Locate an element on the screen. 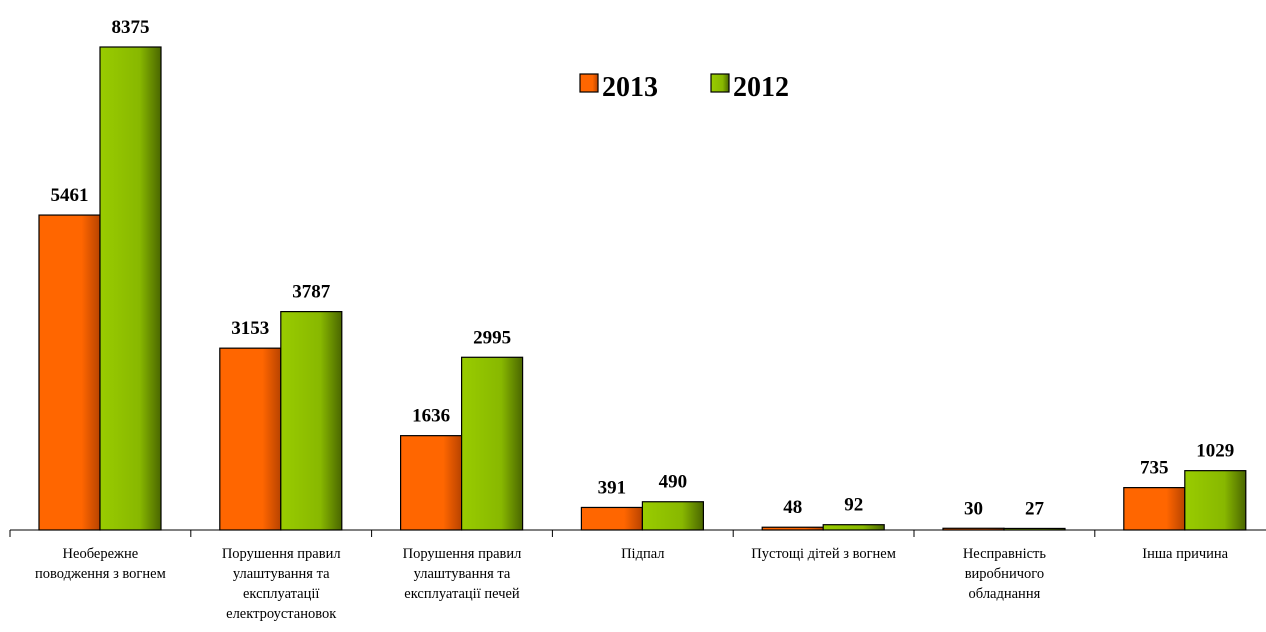 Image resolution: width=1266 pixels, height=632 pixels. legend-label-s2012: 2012 is located at coordinates (761, 87).